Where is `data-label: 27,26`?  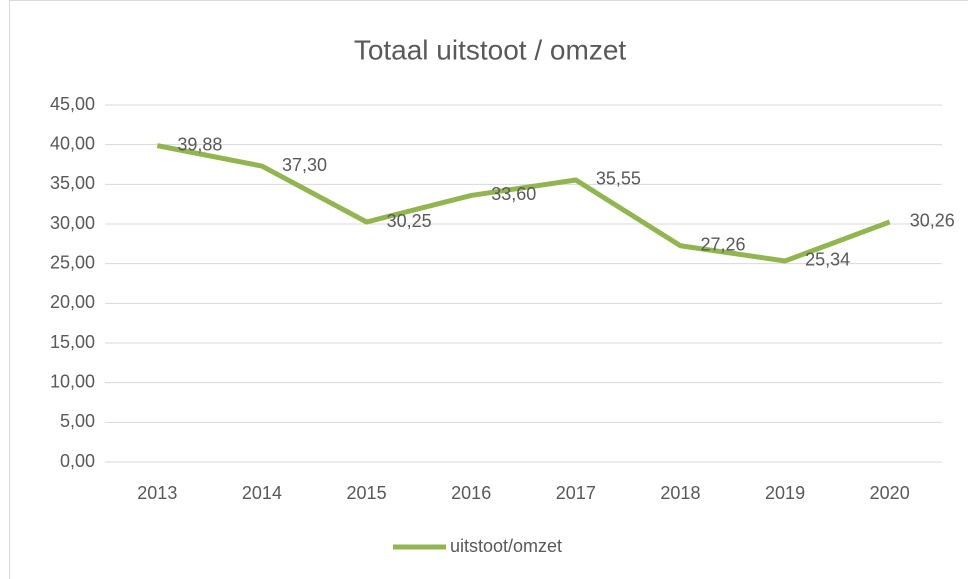
data-label: 27,26 is located at coordinates (722, 244).